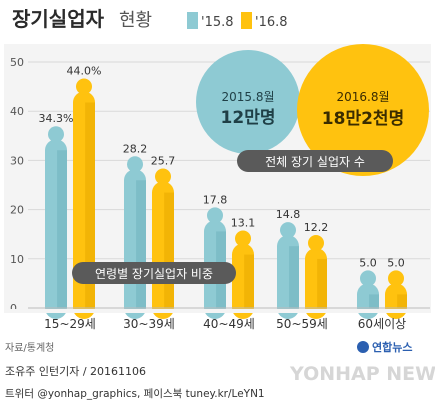 This screenshot has height=404, width=435. Describe the element at coordinates (29, 348) in the screenshot. I see `source-label: 자료/통계청` at that location.